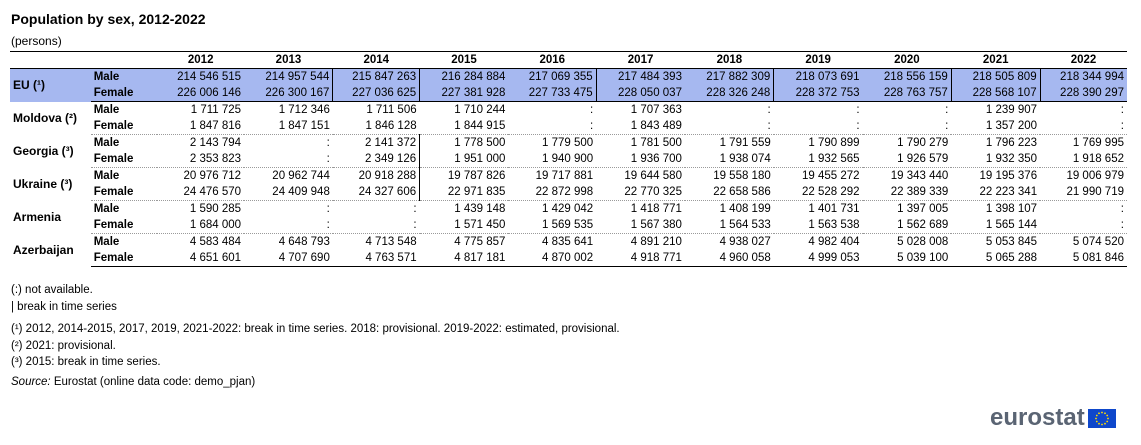 Image resolution: width=1141 pixels, height=445 pixels. What do you see at coordinates (288, 126) in the screenshot?
I see `value-cell: 1 847 151` at bounding box center [288, 126].